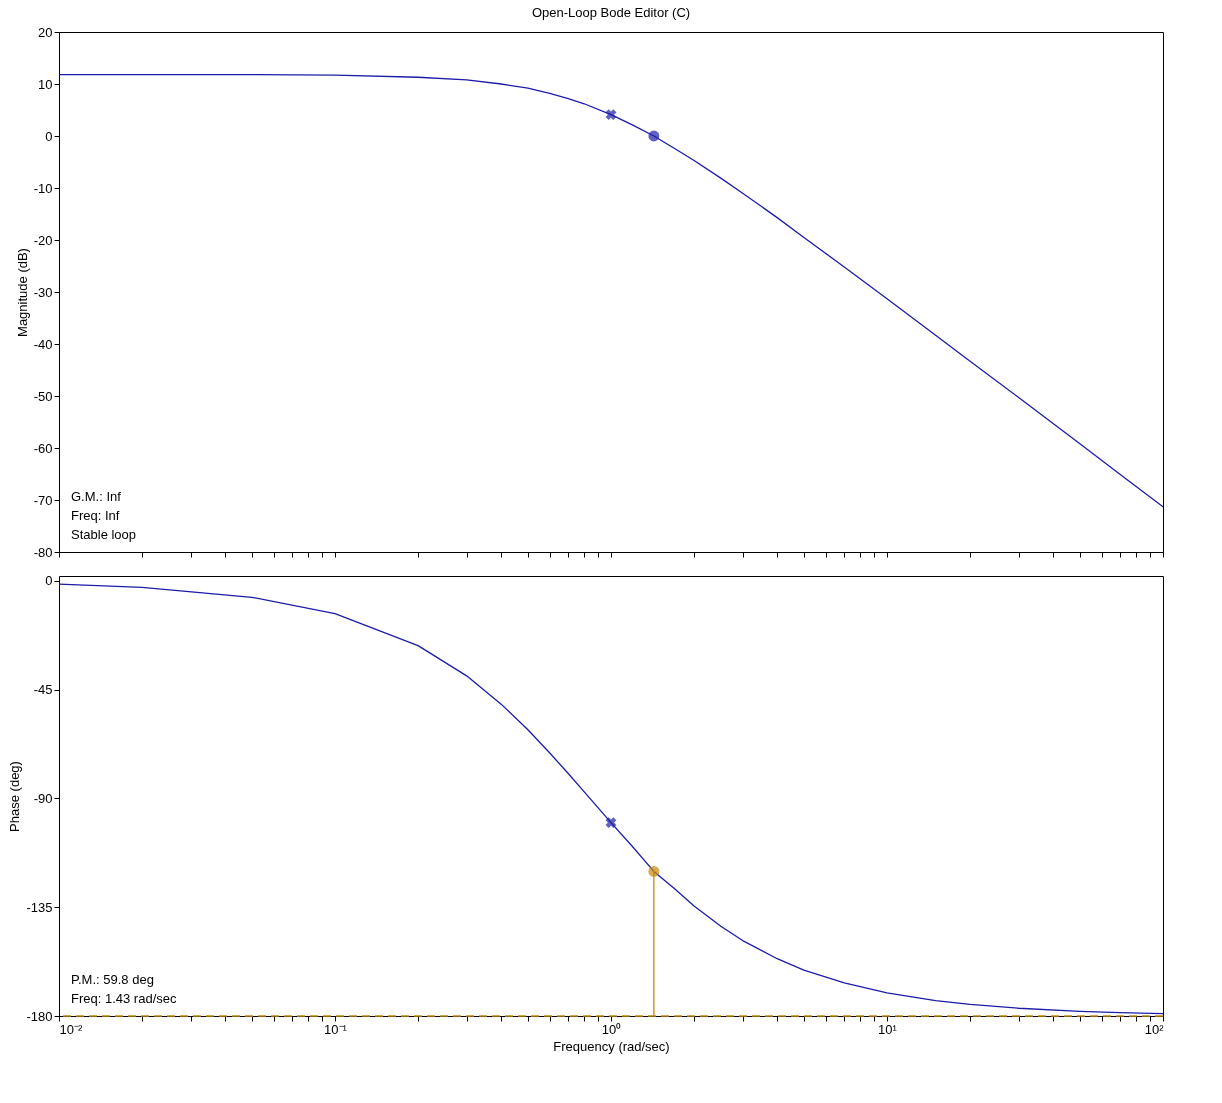 The image size is (1222, 1103). Describe the element at coordinates (43, 798) in the screenshot. I see `y-tick-label: -90` at that location.